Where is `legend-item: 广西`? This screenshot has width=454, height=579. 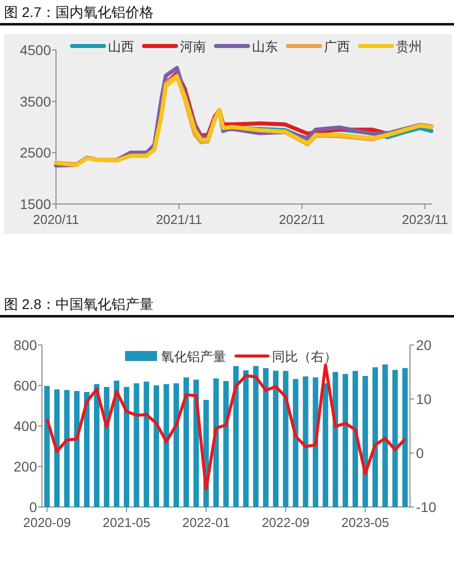 legend-item: 广西 is located at coordinates (318, 46).